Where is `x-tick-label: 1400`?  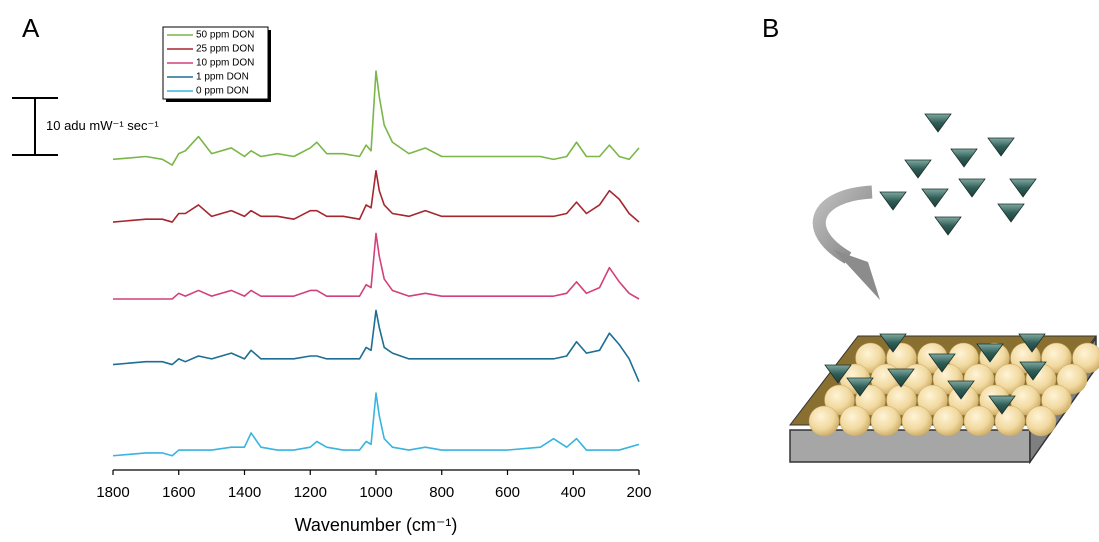 x-tick-label: 1400 is located at coordinates (244, 492).